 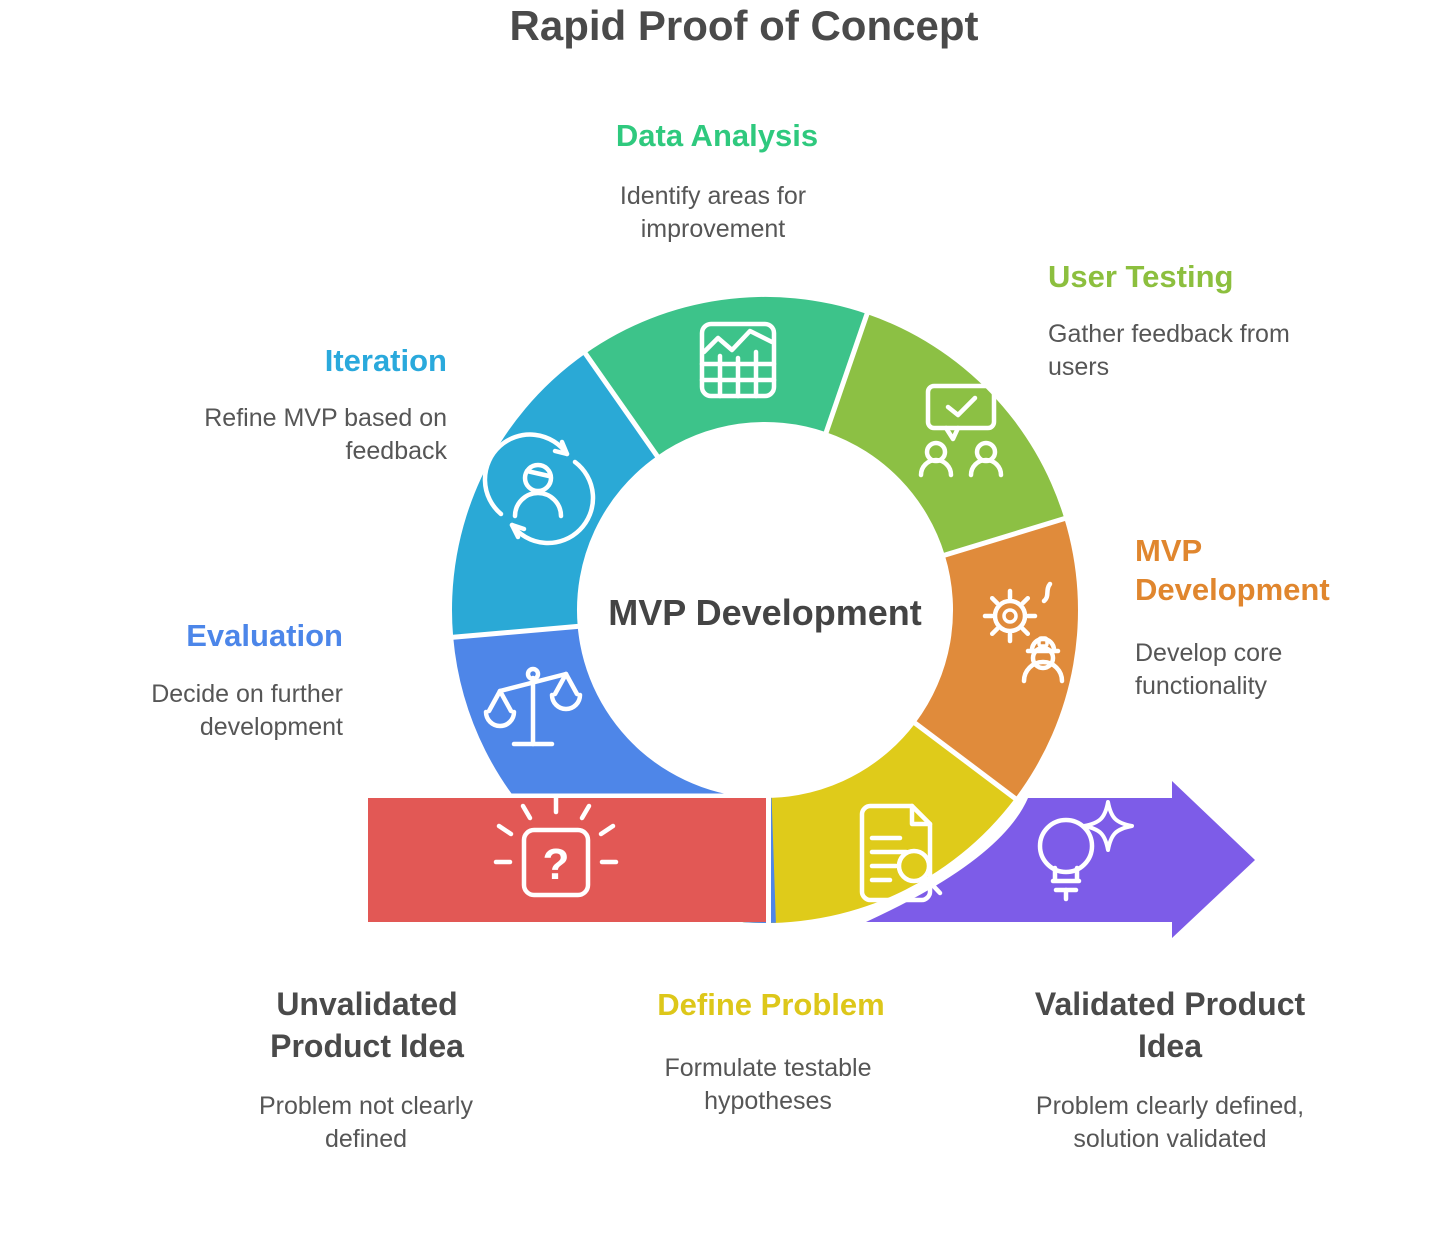 I want to click on segment-define-problem, so click(x=879, y=823).